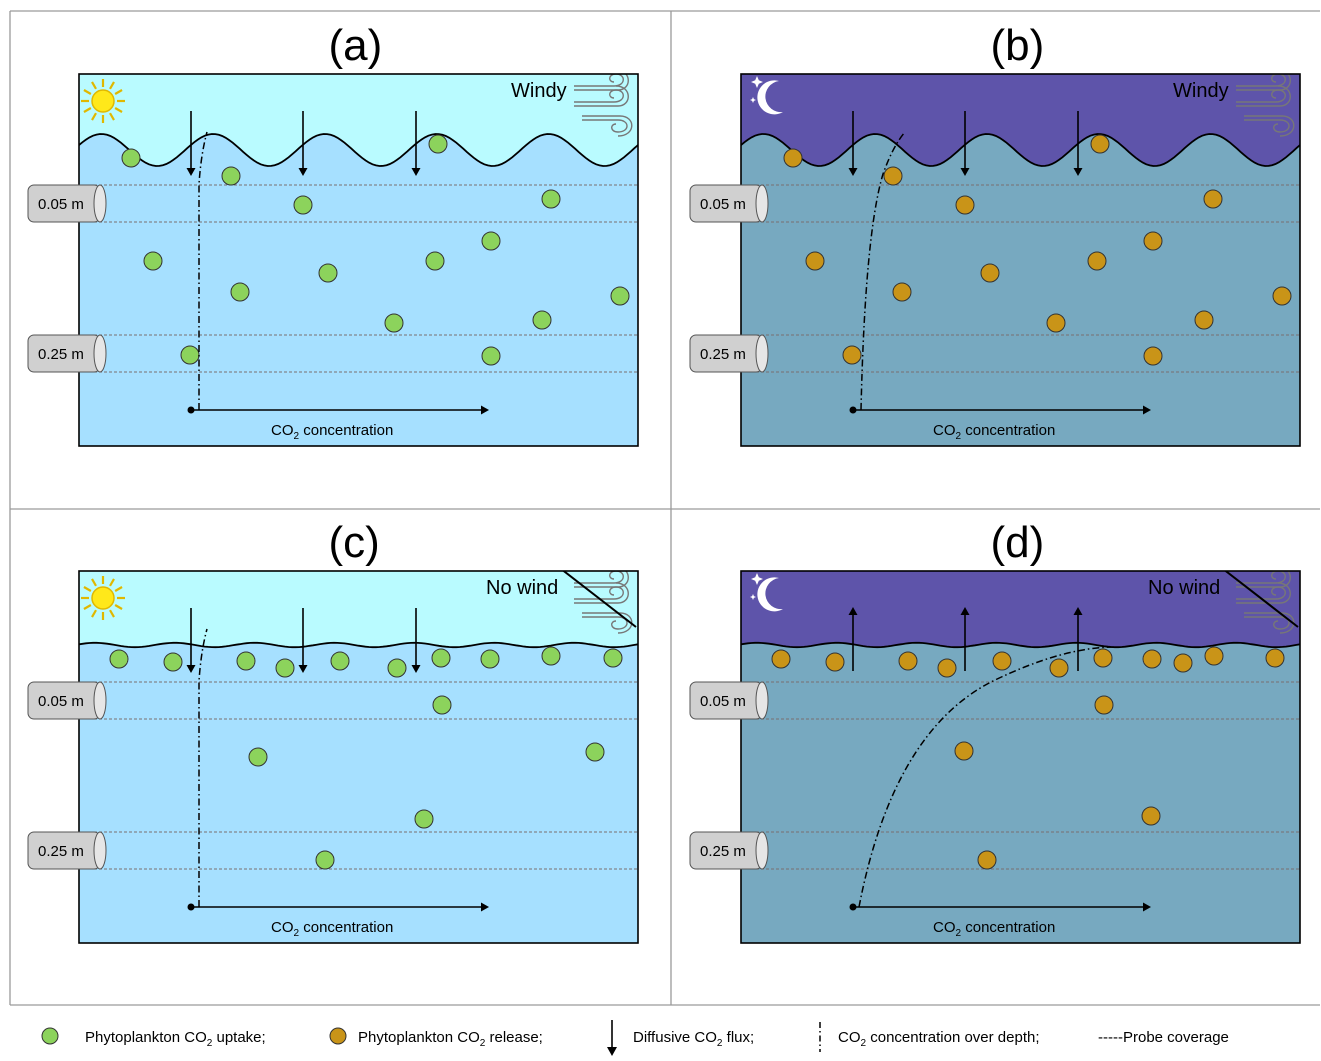 The image size is (1321, 1061). Describe the element at coordinates (693, 1039) in the screenshot. I see `legend-flux-label: Diffusive CO2 flux;` at that location.